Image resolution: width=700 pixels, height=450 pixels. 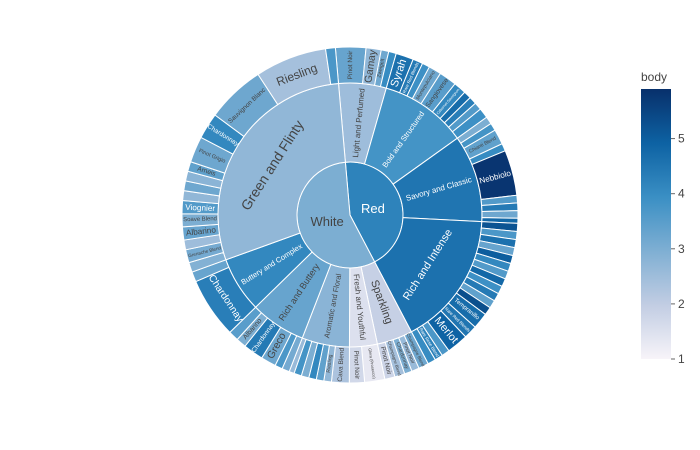 What do you see at coordinates (681, 304) in the screenshot?
I see `colorbar-tick-label: 2` at bounding box center [681, 304].